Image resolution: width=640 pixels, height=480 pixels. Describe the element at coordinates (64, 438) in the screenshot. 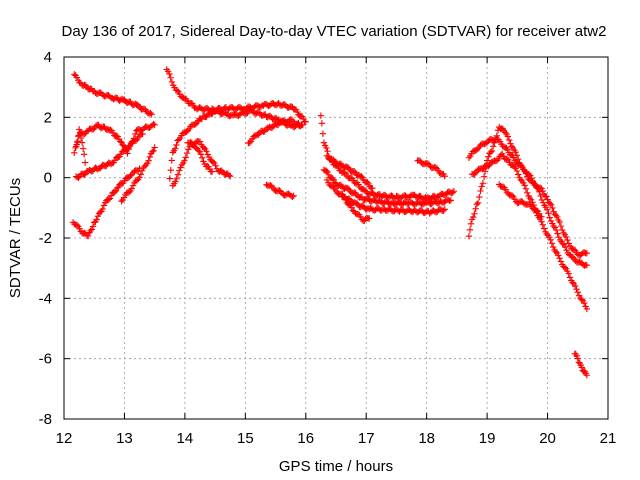

I see `x-tick-label: 12` at that location.